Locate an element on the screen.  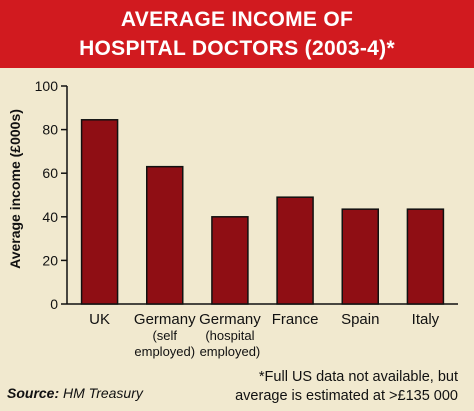
x-category-label: UK is located at coordinates (99, 319).